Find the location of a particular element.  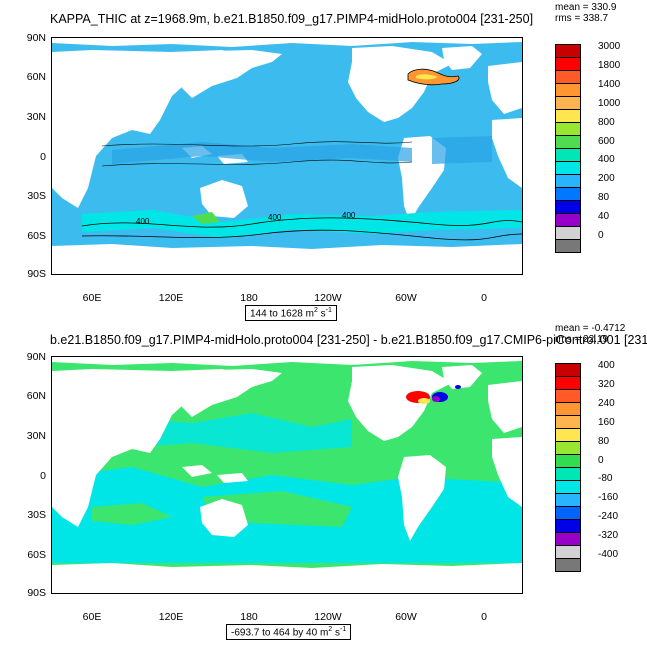

north-atlantic-positive-core is located at coordinates (424, 401).